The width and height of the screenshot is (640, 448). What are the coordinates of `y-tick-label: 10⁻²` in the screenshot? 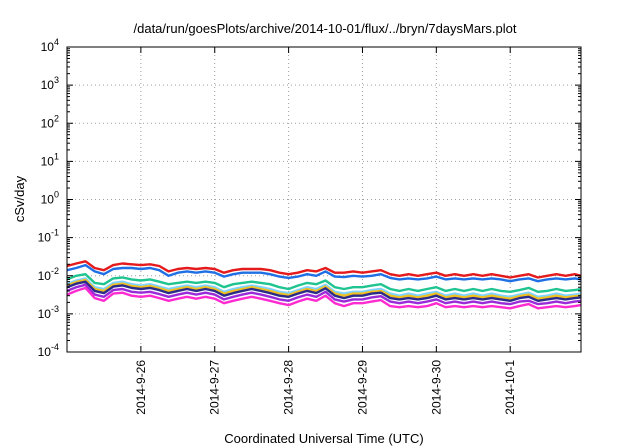 It's located at (48, 274).